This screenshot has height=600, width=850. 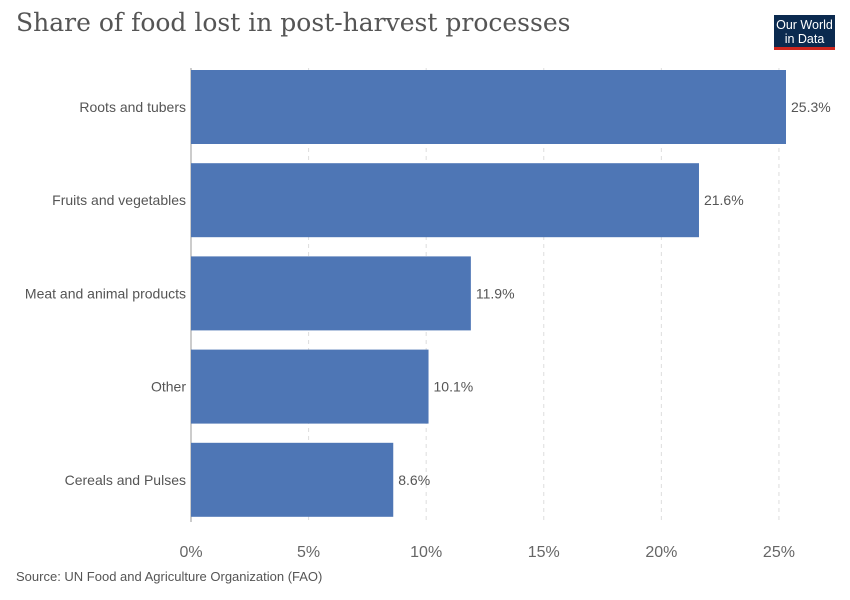 I want to click on value-label: 8.6%, so click(x=414, y=480).